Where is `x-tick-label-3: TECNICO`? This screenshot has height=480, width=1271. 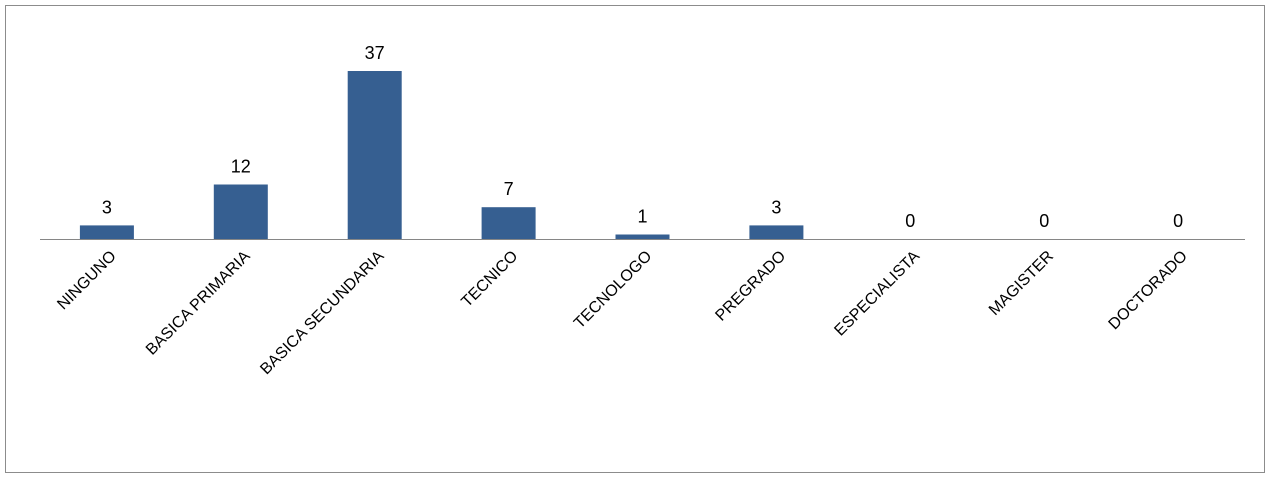
x-tick-label-3: TECNICO is located at coordinates (489, 279).